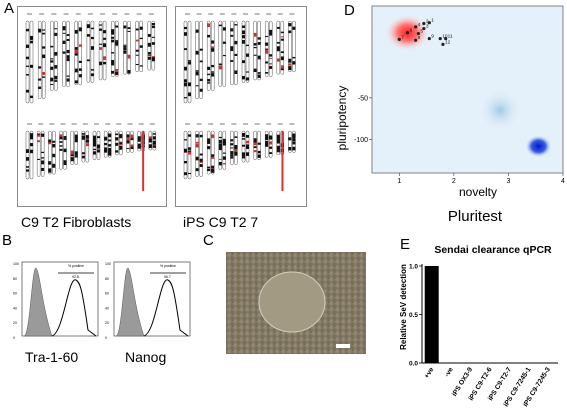  Describe the element at coordinates (450, 37) in the screenshot. I see `pluritest-sample-label: 11` at that location.